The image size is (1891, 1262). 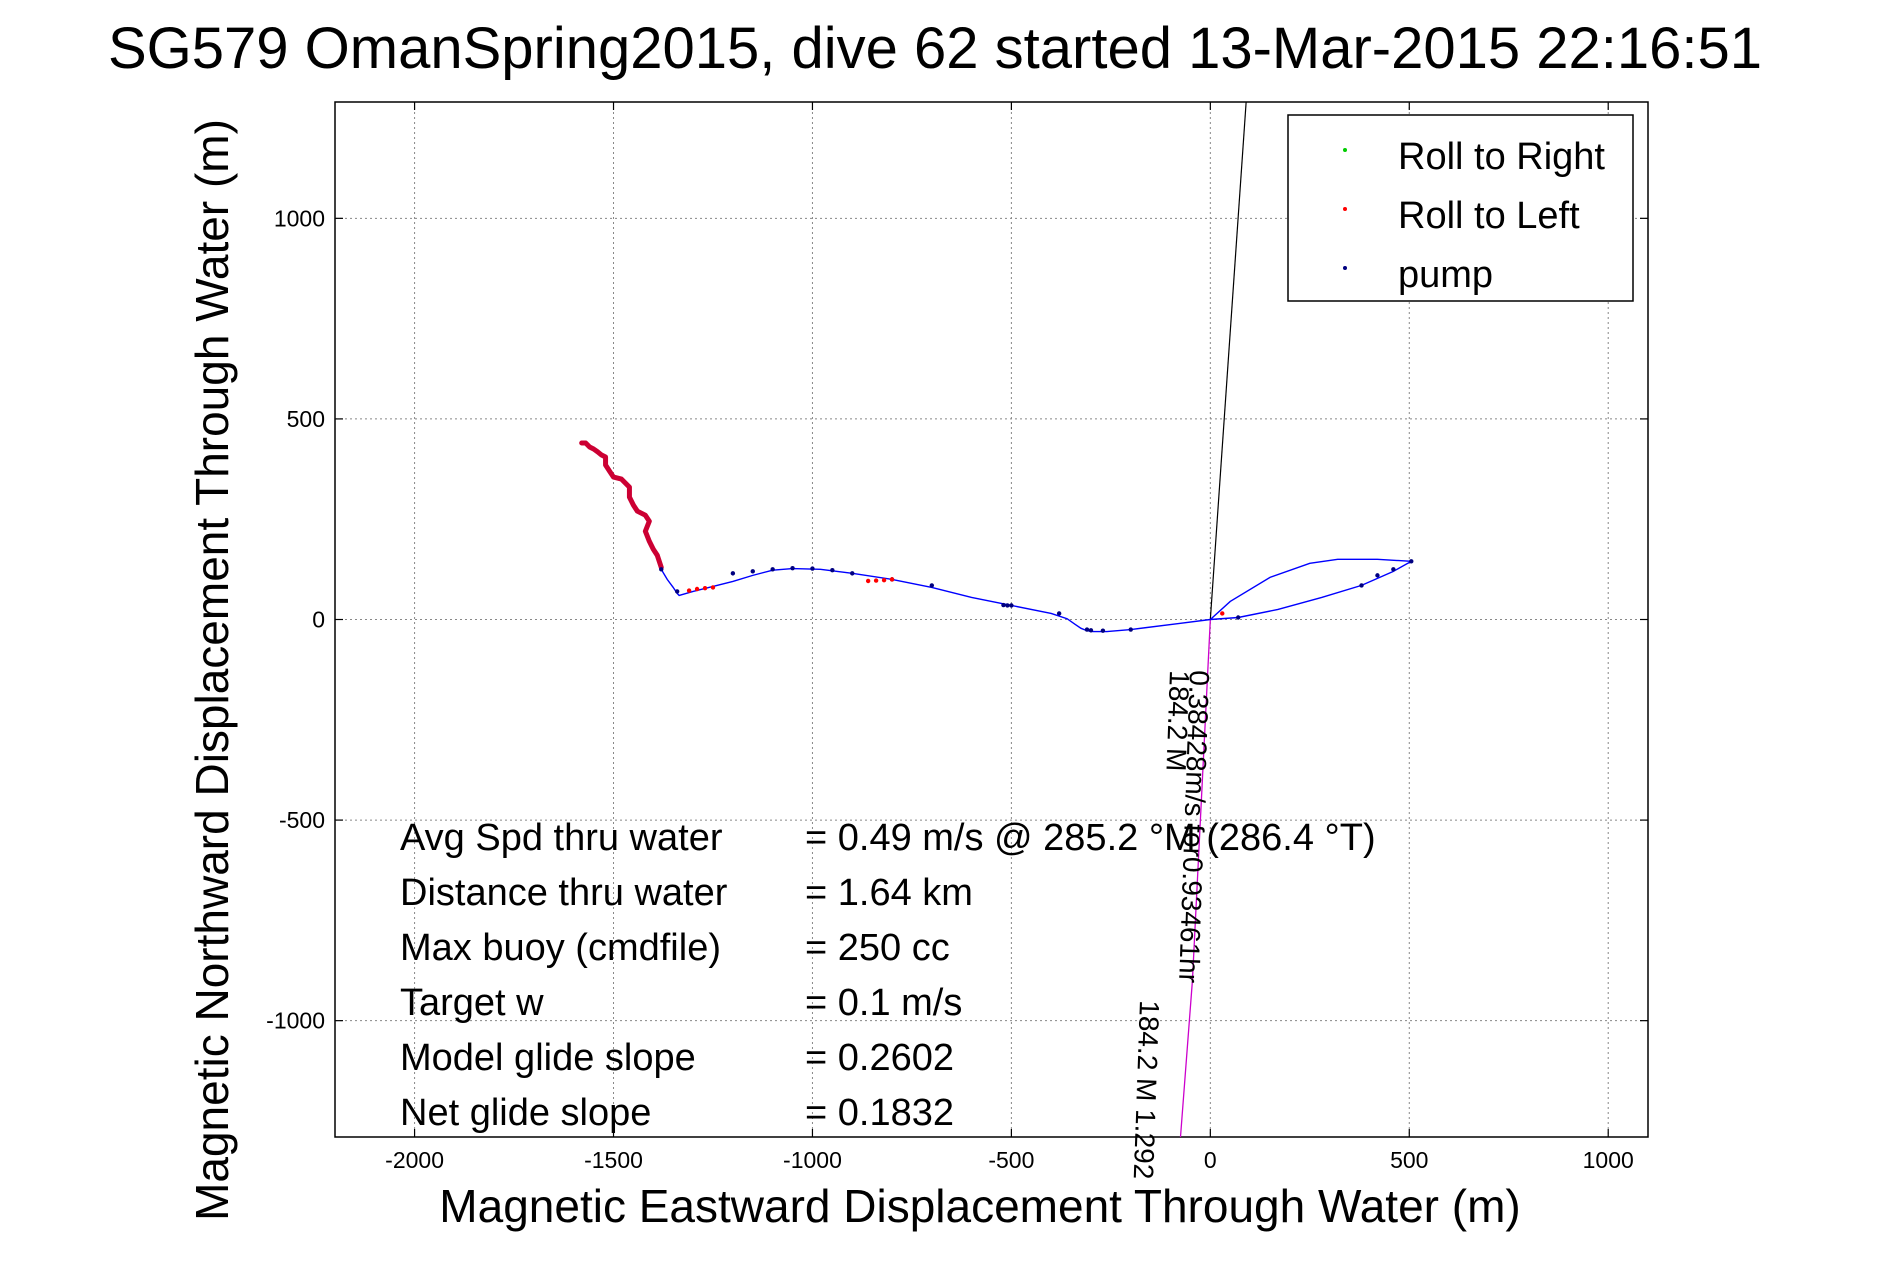 What do you see at coordinates (1228, 360) in the screenshot?
I see `heading-vector-line` at bounding box center [1228, 360].